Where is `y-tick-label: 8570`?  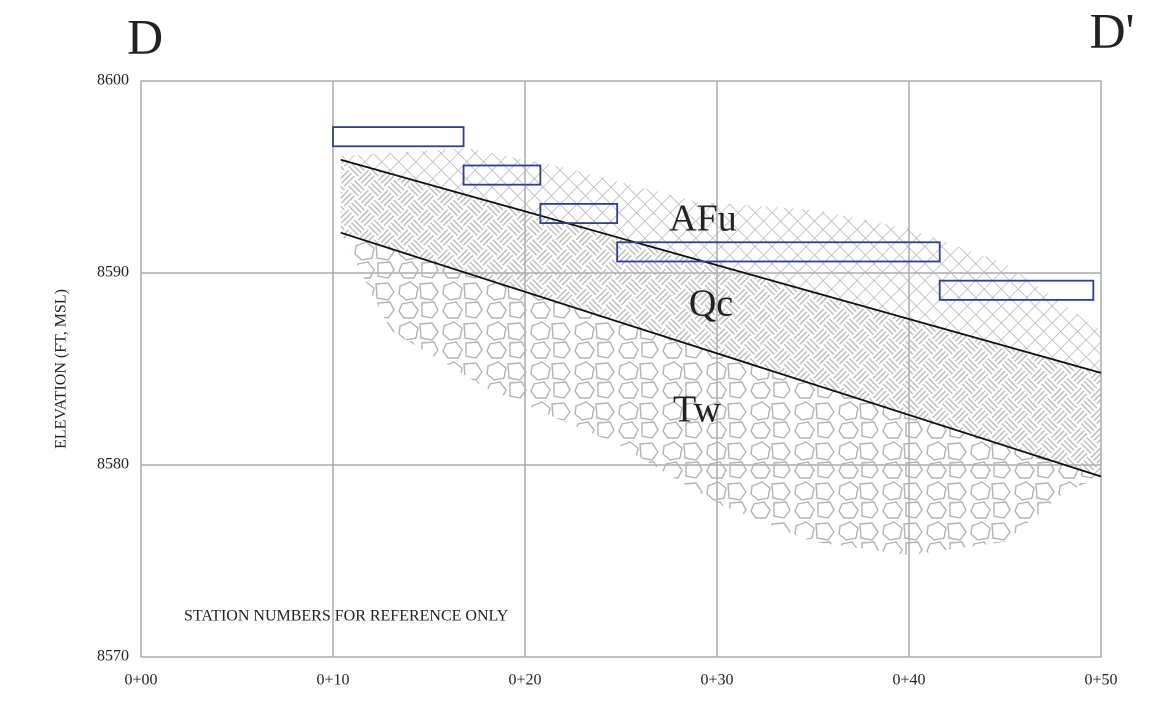 y-tick-label: 8570 is located at coordinates (113, 656).